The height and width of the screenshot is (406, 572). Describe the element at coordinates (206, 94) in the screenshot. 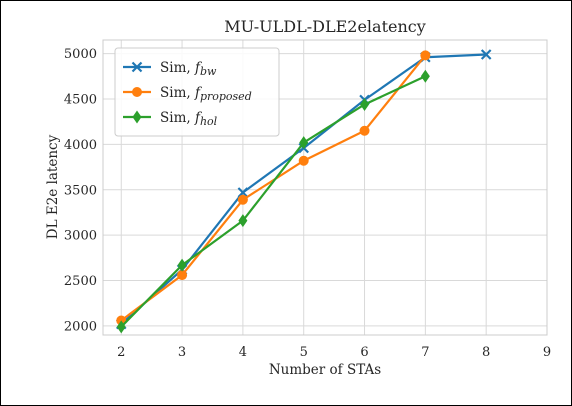

I see `legend-label: Sim, fproposed` at that location.